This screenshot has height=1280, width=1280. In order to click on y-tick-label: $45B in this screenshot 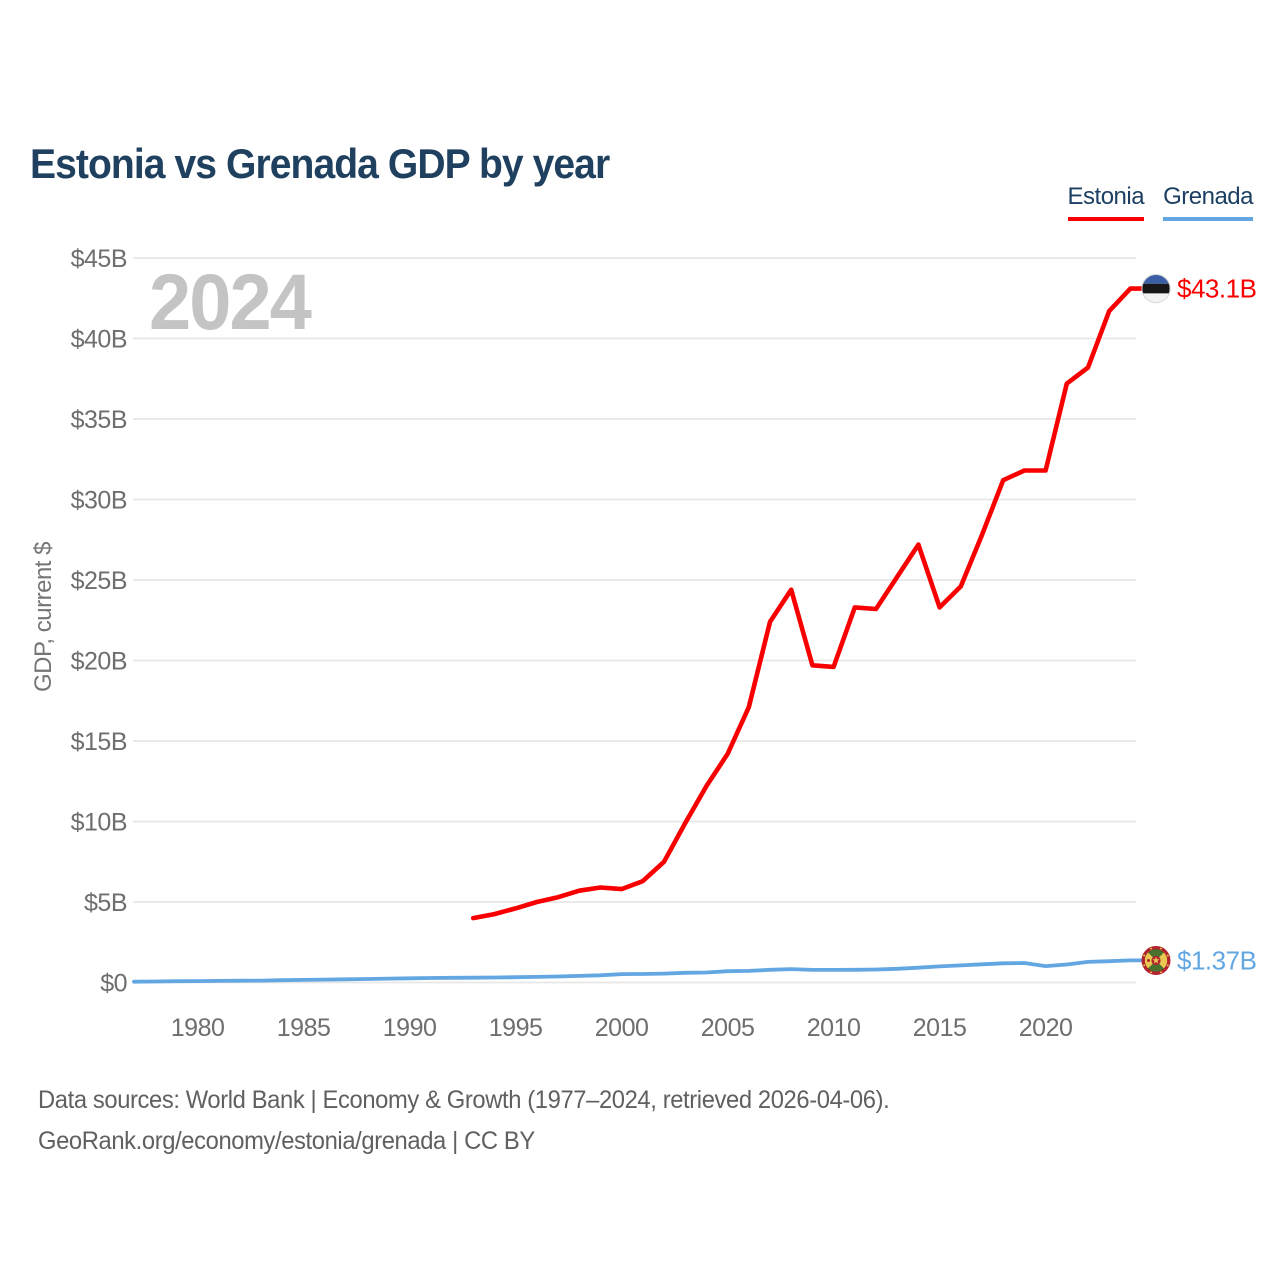, I will do `click(99, 259)`.